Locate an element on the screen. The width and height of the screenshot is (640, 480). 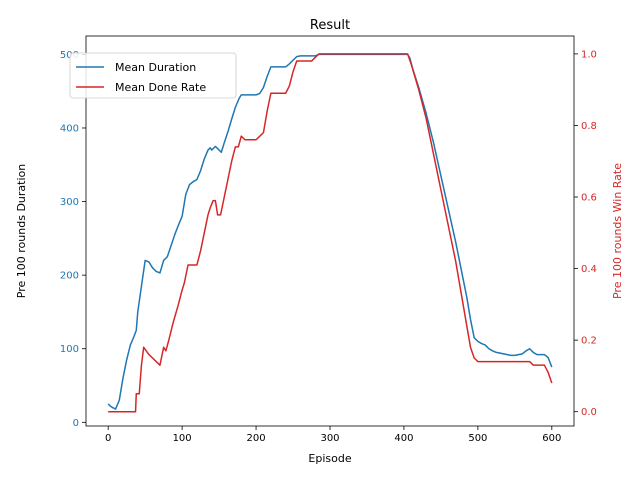
x-tick-label: 500 is located at coordinates (477, 438).